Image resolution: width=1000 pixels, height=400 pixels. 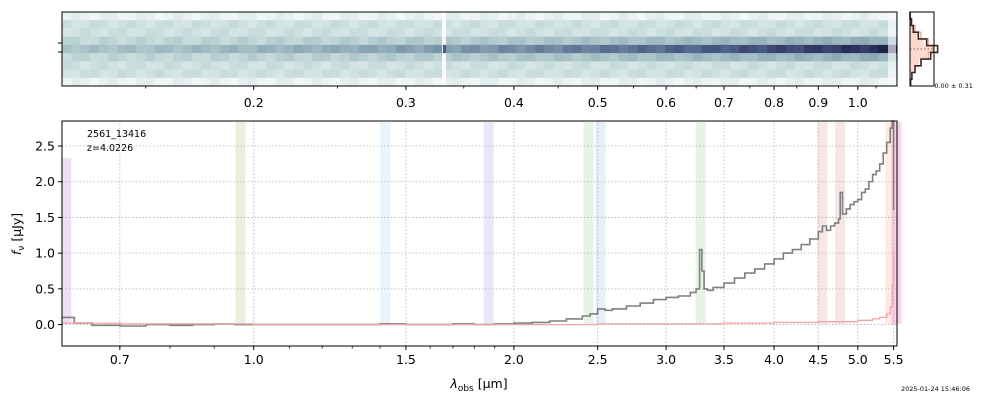 What do you see at coordinates (911, 22) in the screenshot?
I see `histogram-bar` at bounding box center [911, 22].